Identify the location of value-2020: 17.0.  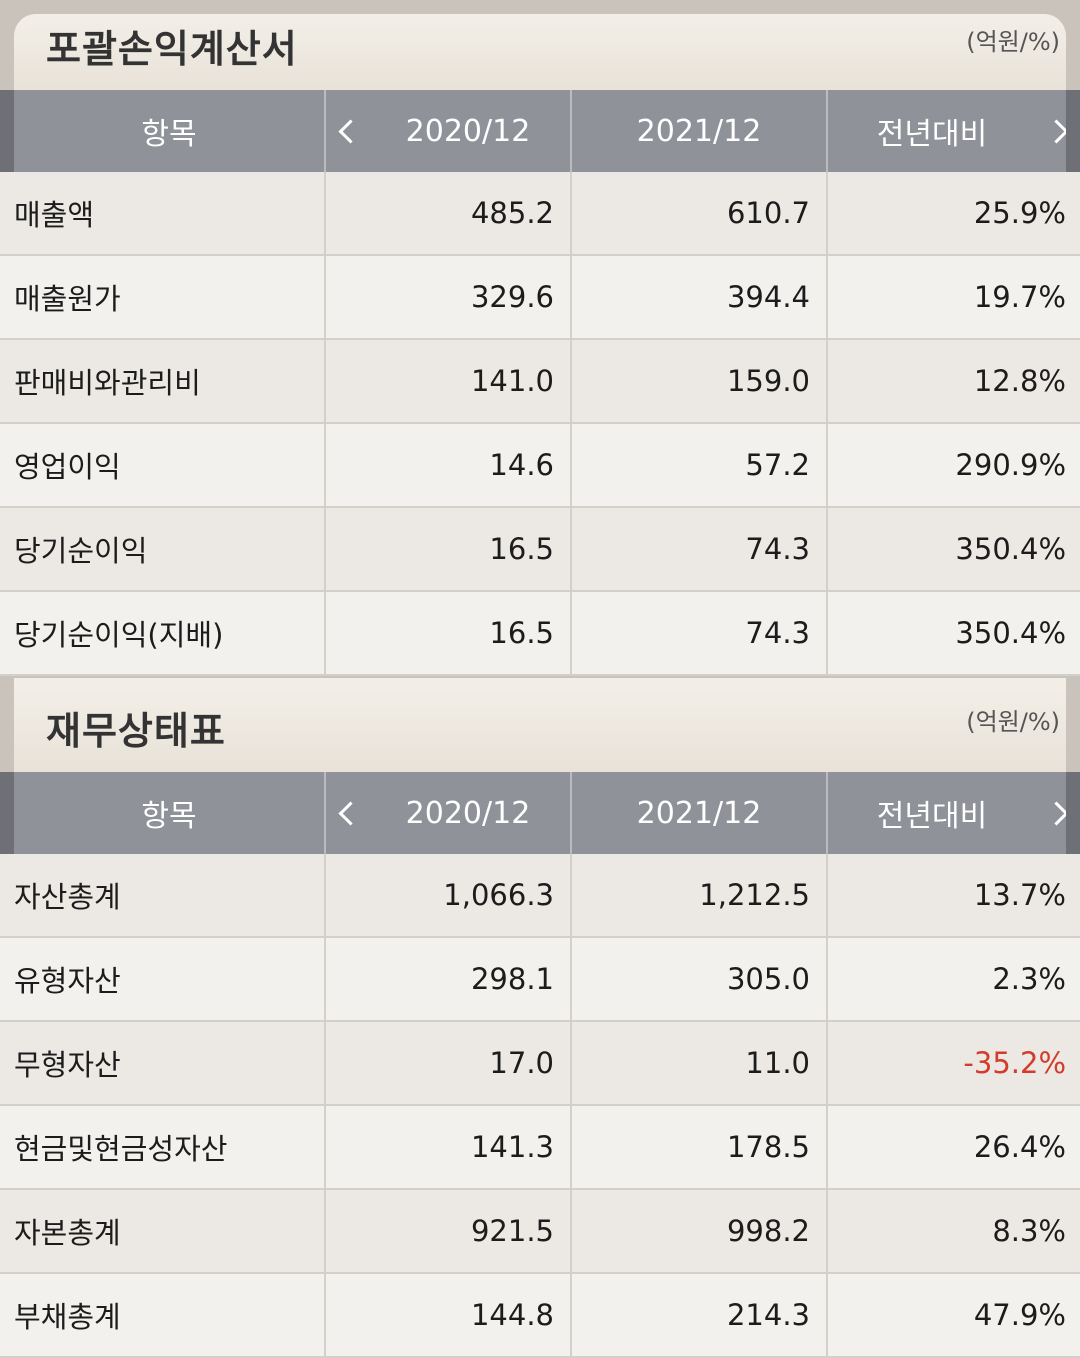
(449, 1063).